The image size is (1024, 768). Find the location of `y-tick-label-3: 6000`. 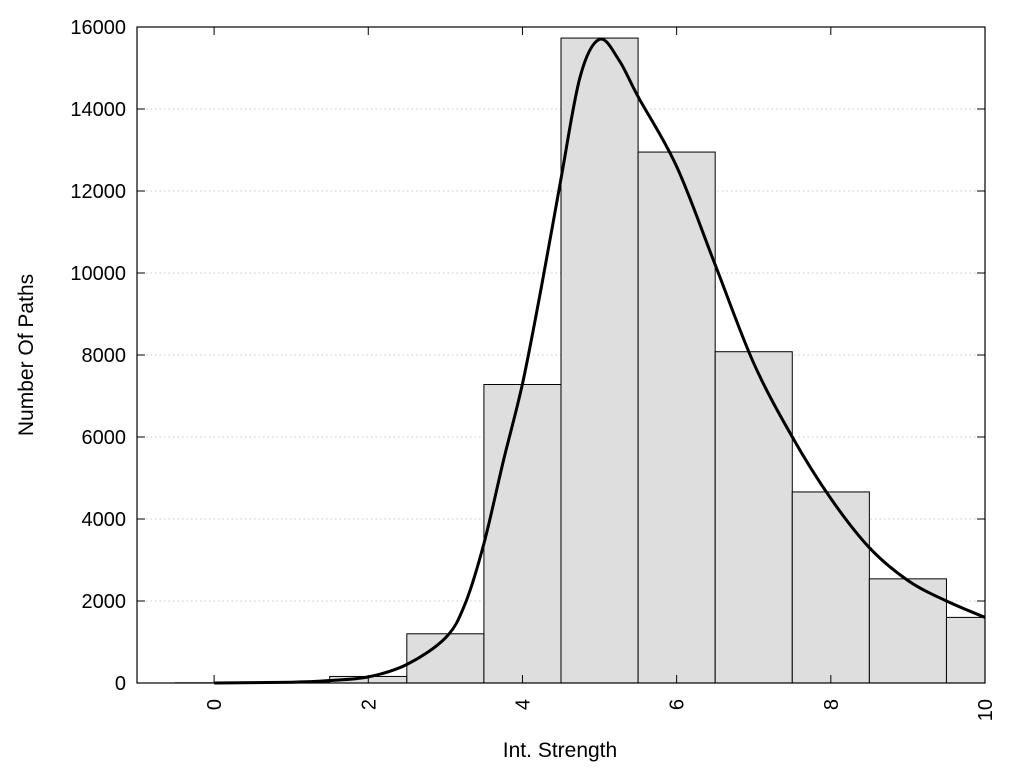

y-tick-label-3: 6000 is located at coordinates (104, 438).